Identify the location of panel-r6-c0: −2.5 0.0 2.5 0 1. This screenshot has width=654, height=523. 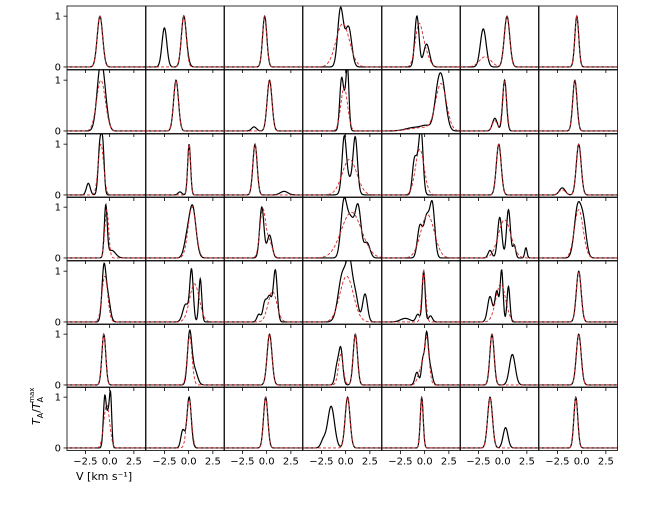
(100, 427).